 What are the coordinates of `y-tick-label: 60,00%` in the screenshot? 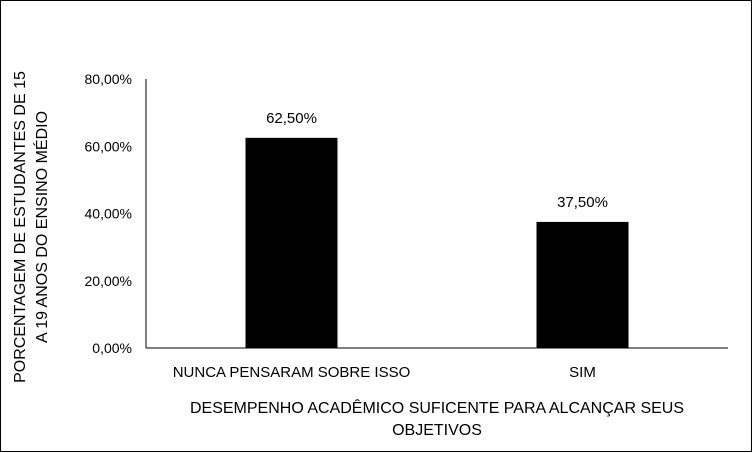 It's located at (108, 146).